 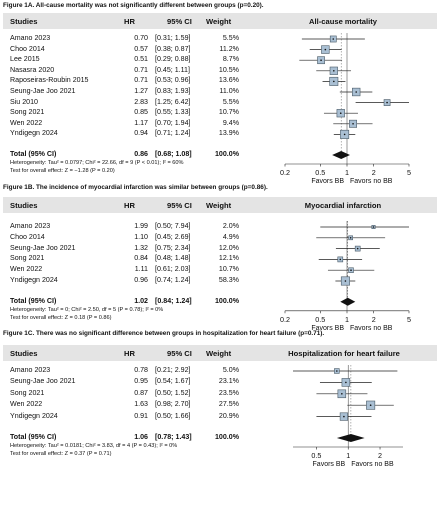 What do you see at coordinates (141, 133) in the screenshot?
I see `study-hr: 0.94` at bounding box center [141, 133].